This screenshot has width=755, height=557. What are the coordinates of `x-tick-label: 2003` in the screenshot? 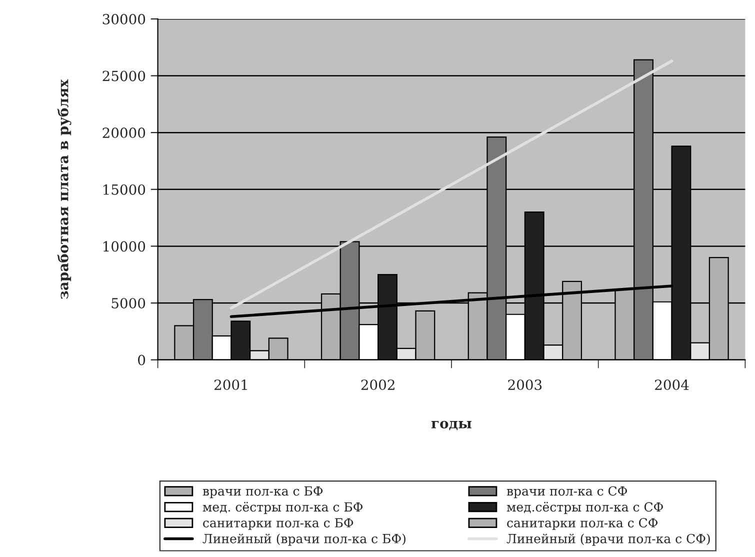 It's located at (525, 385).